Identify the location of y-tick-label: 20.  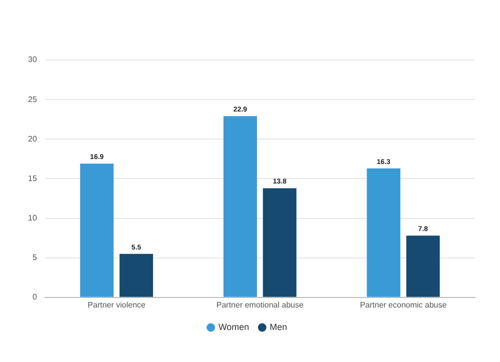
(33, 139).